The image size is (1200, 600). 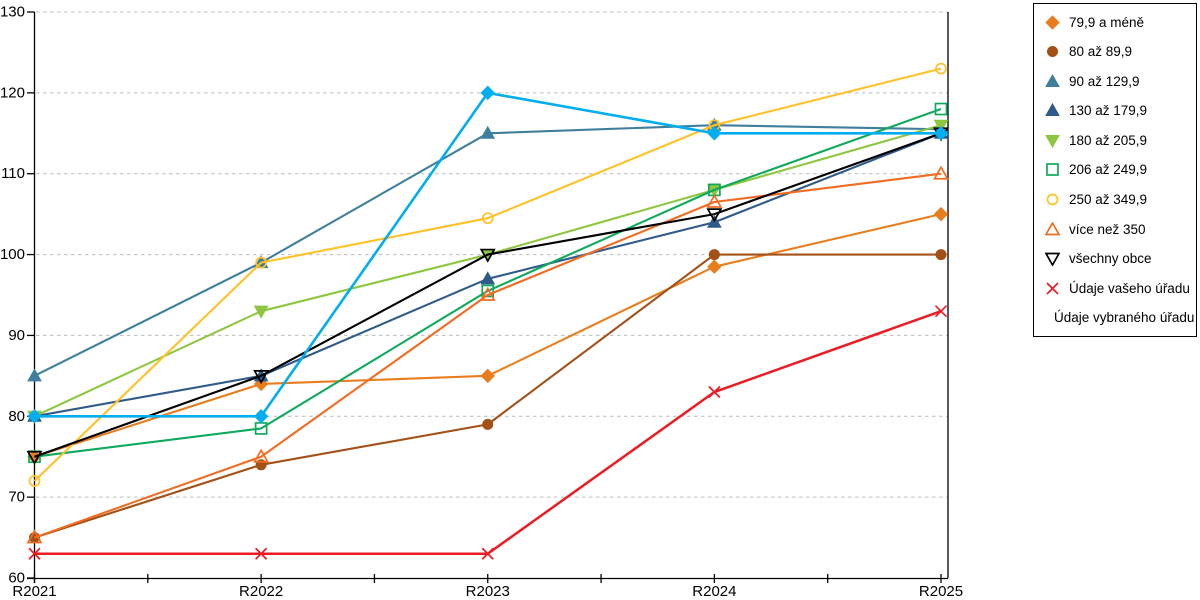 I want to click on legend-item-7: více než 350, so click(x=1118, y=229).